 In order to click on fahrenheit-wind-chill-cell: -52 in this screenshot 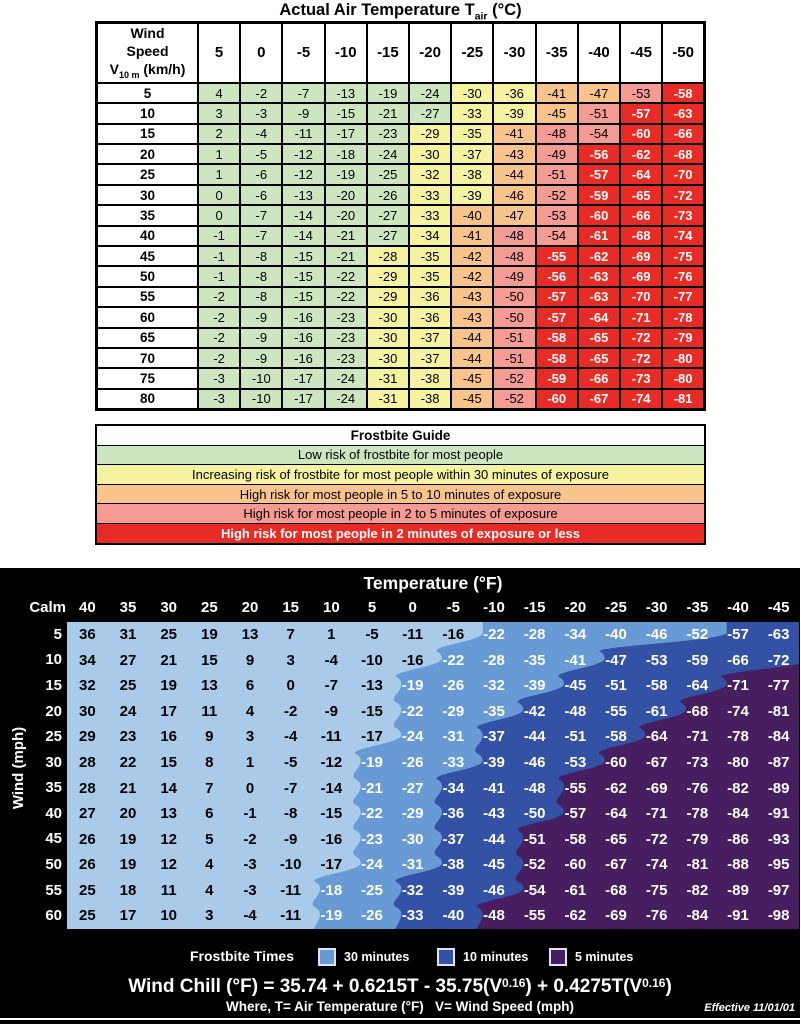, I will do `click(534, 865)`.